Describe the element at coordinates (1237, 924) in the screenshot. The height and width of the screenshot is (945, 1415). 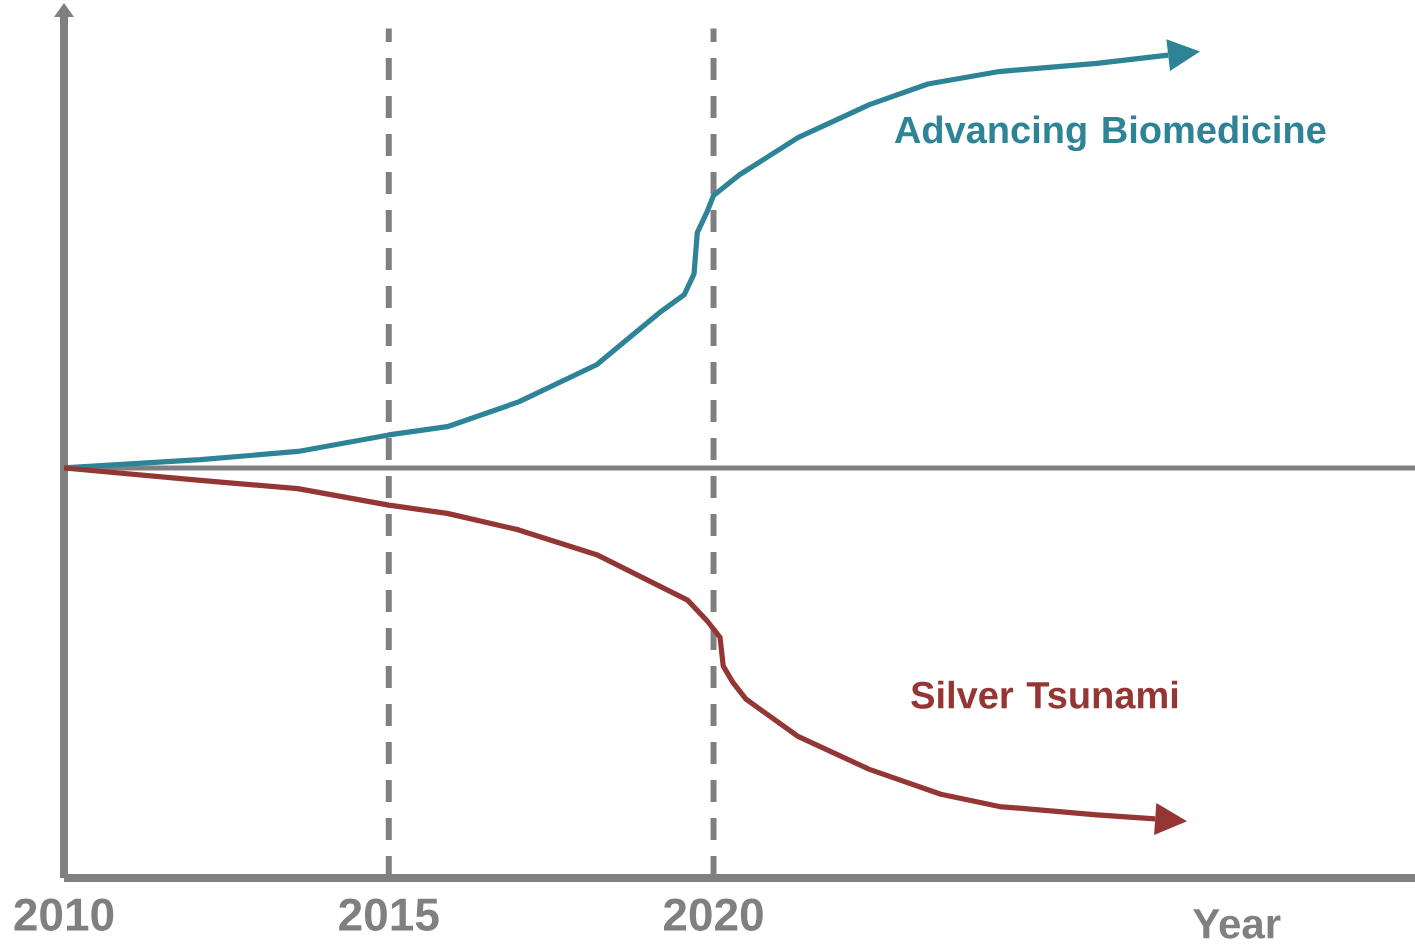
I see `x-axis-title: Year` at that location.